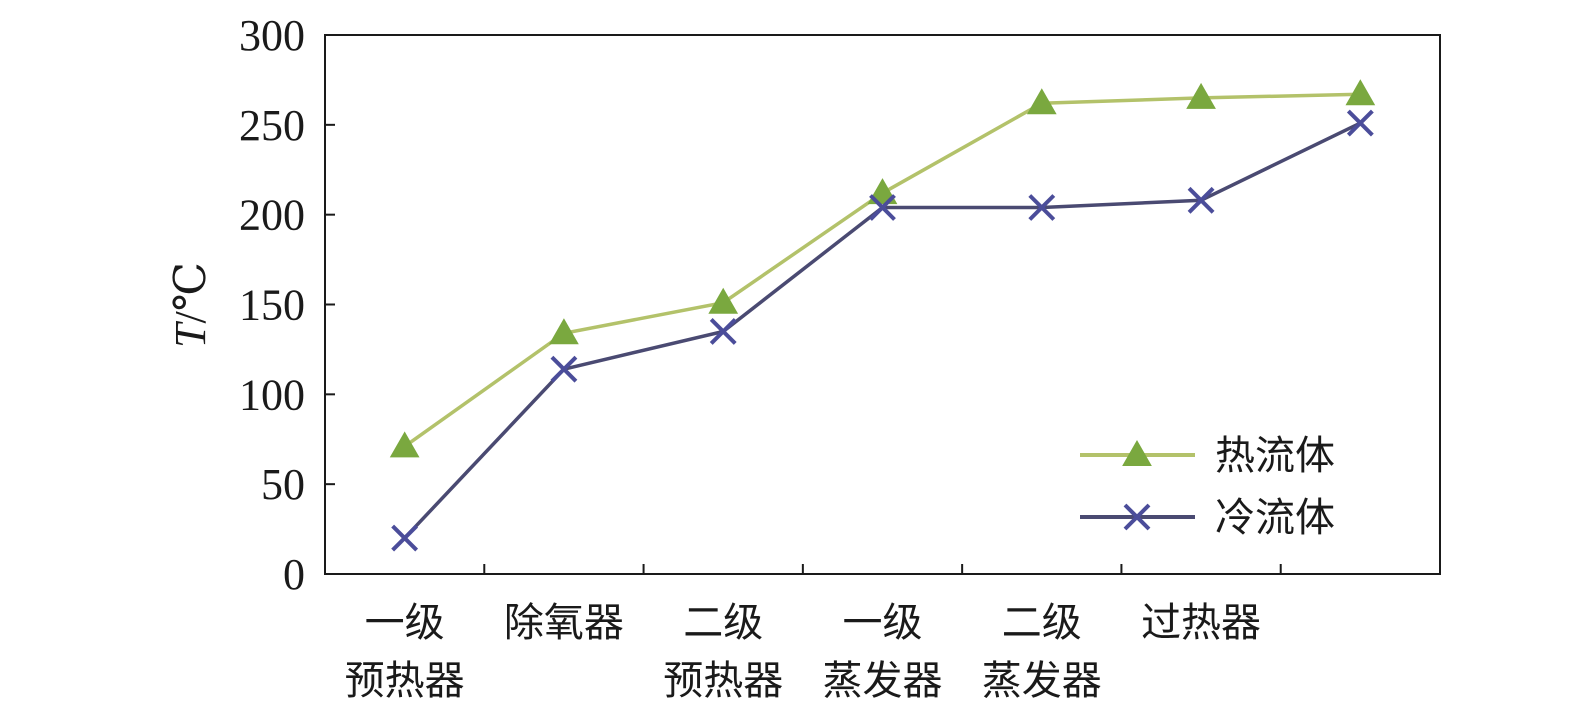  What do you see at coordinates (272, 305) in the screenshot?
I see `y-tick-label: 150` at bounding box center [272, 305].